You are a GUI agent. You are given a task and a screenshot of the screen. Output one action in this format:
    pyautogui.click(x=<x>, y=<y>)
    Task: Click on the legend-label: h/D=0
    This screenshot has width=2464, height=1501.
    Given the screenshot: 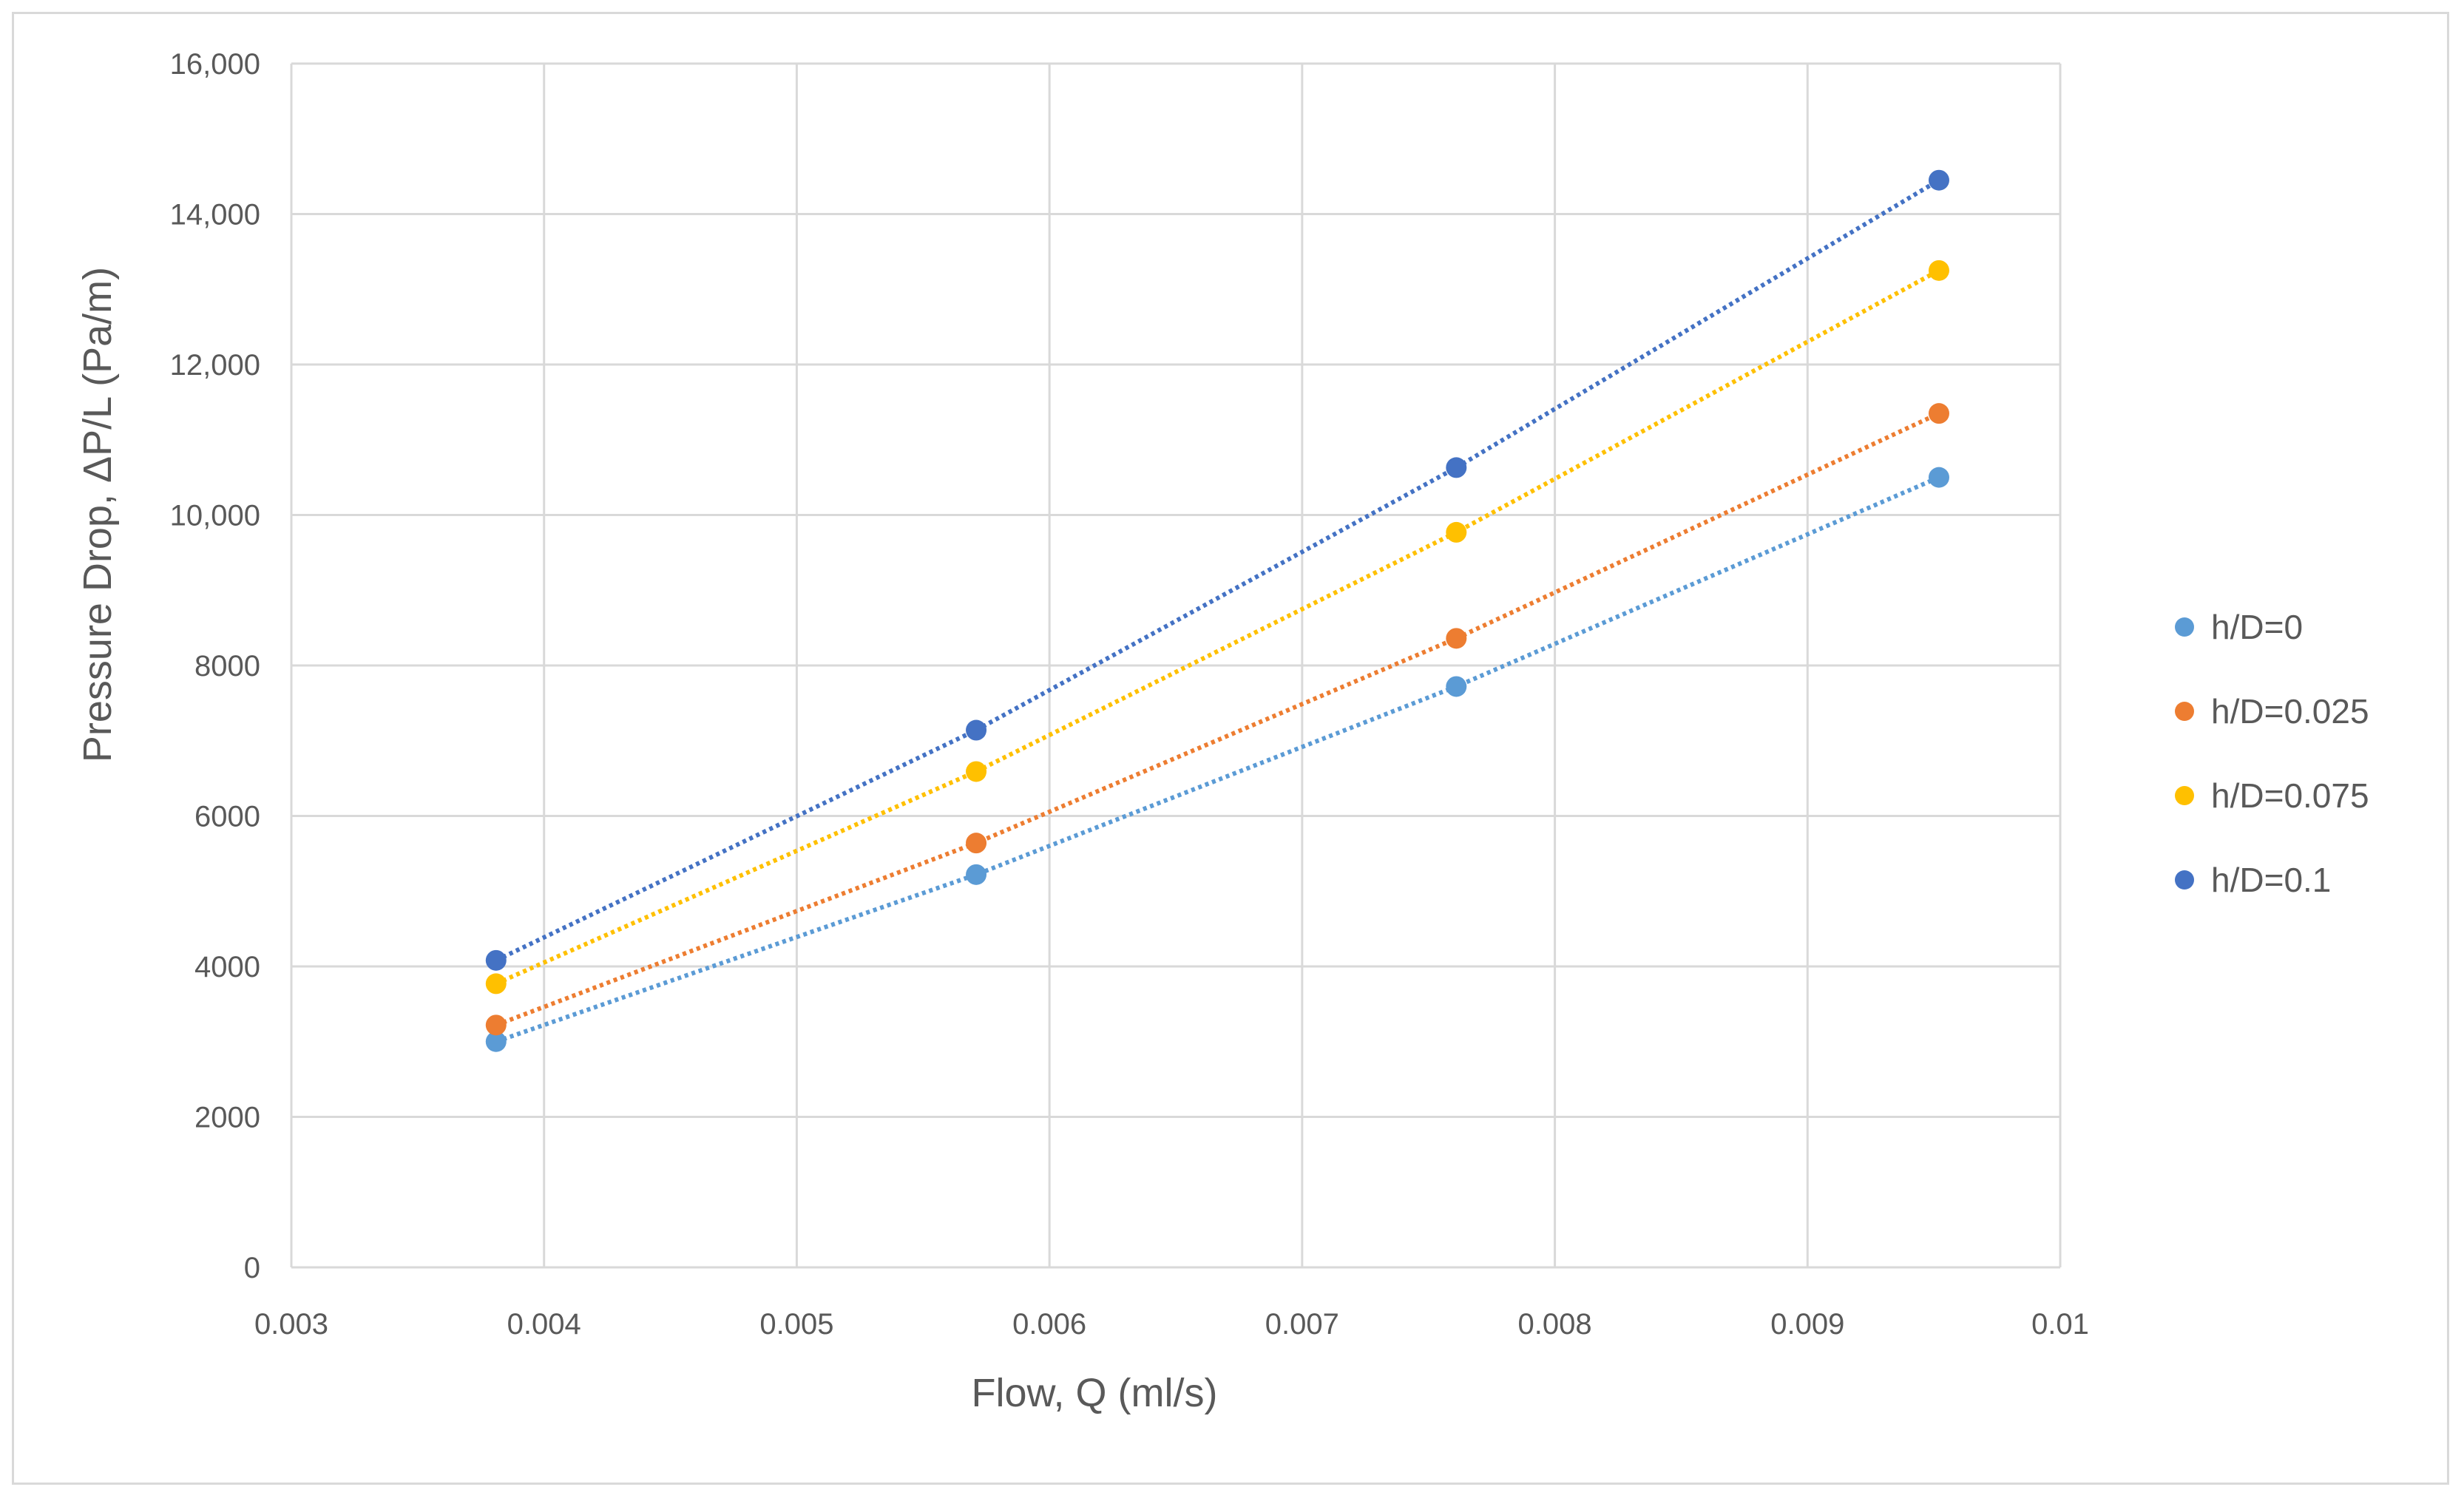 What is the action you would take?
    pyautogui.click(x=2257, y=627)
    